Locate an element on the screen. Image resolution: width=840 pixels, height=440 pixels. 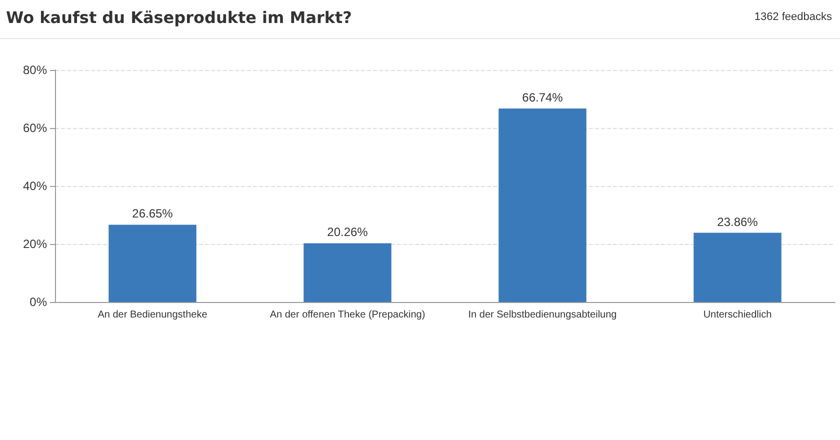
data-label: 26.65% is located at coordinates (153, 213).